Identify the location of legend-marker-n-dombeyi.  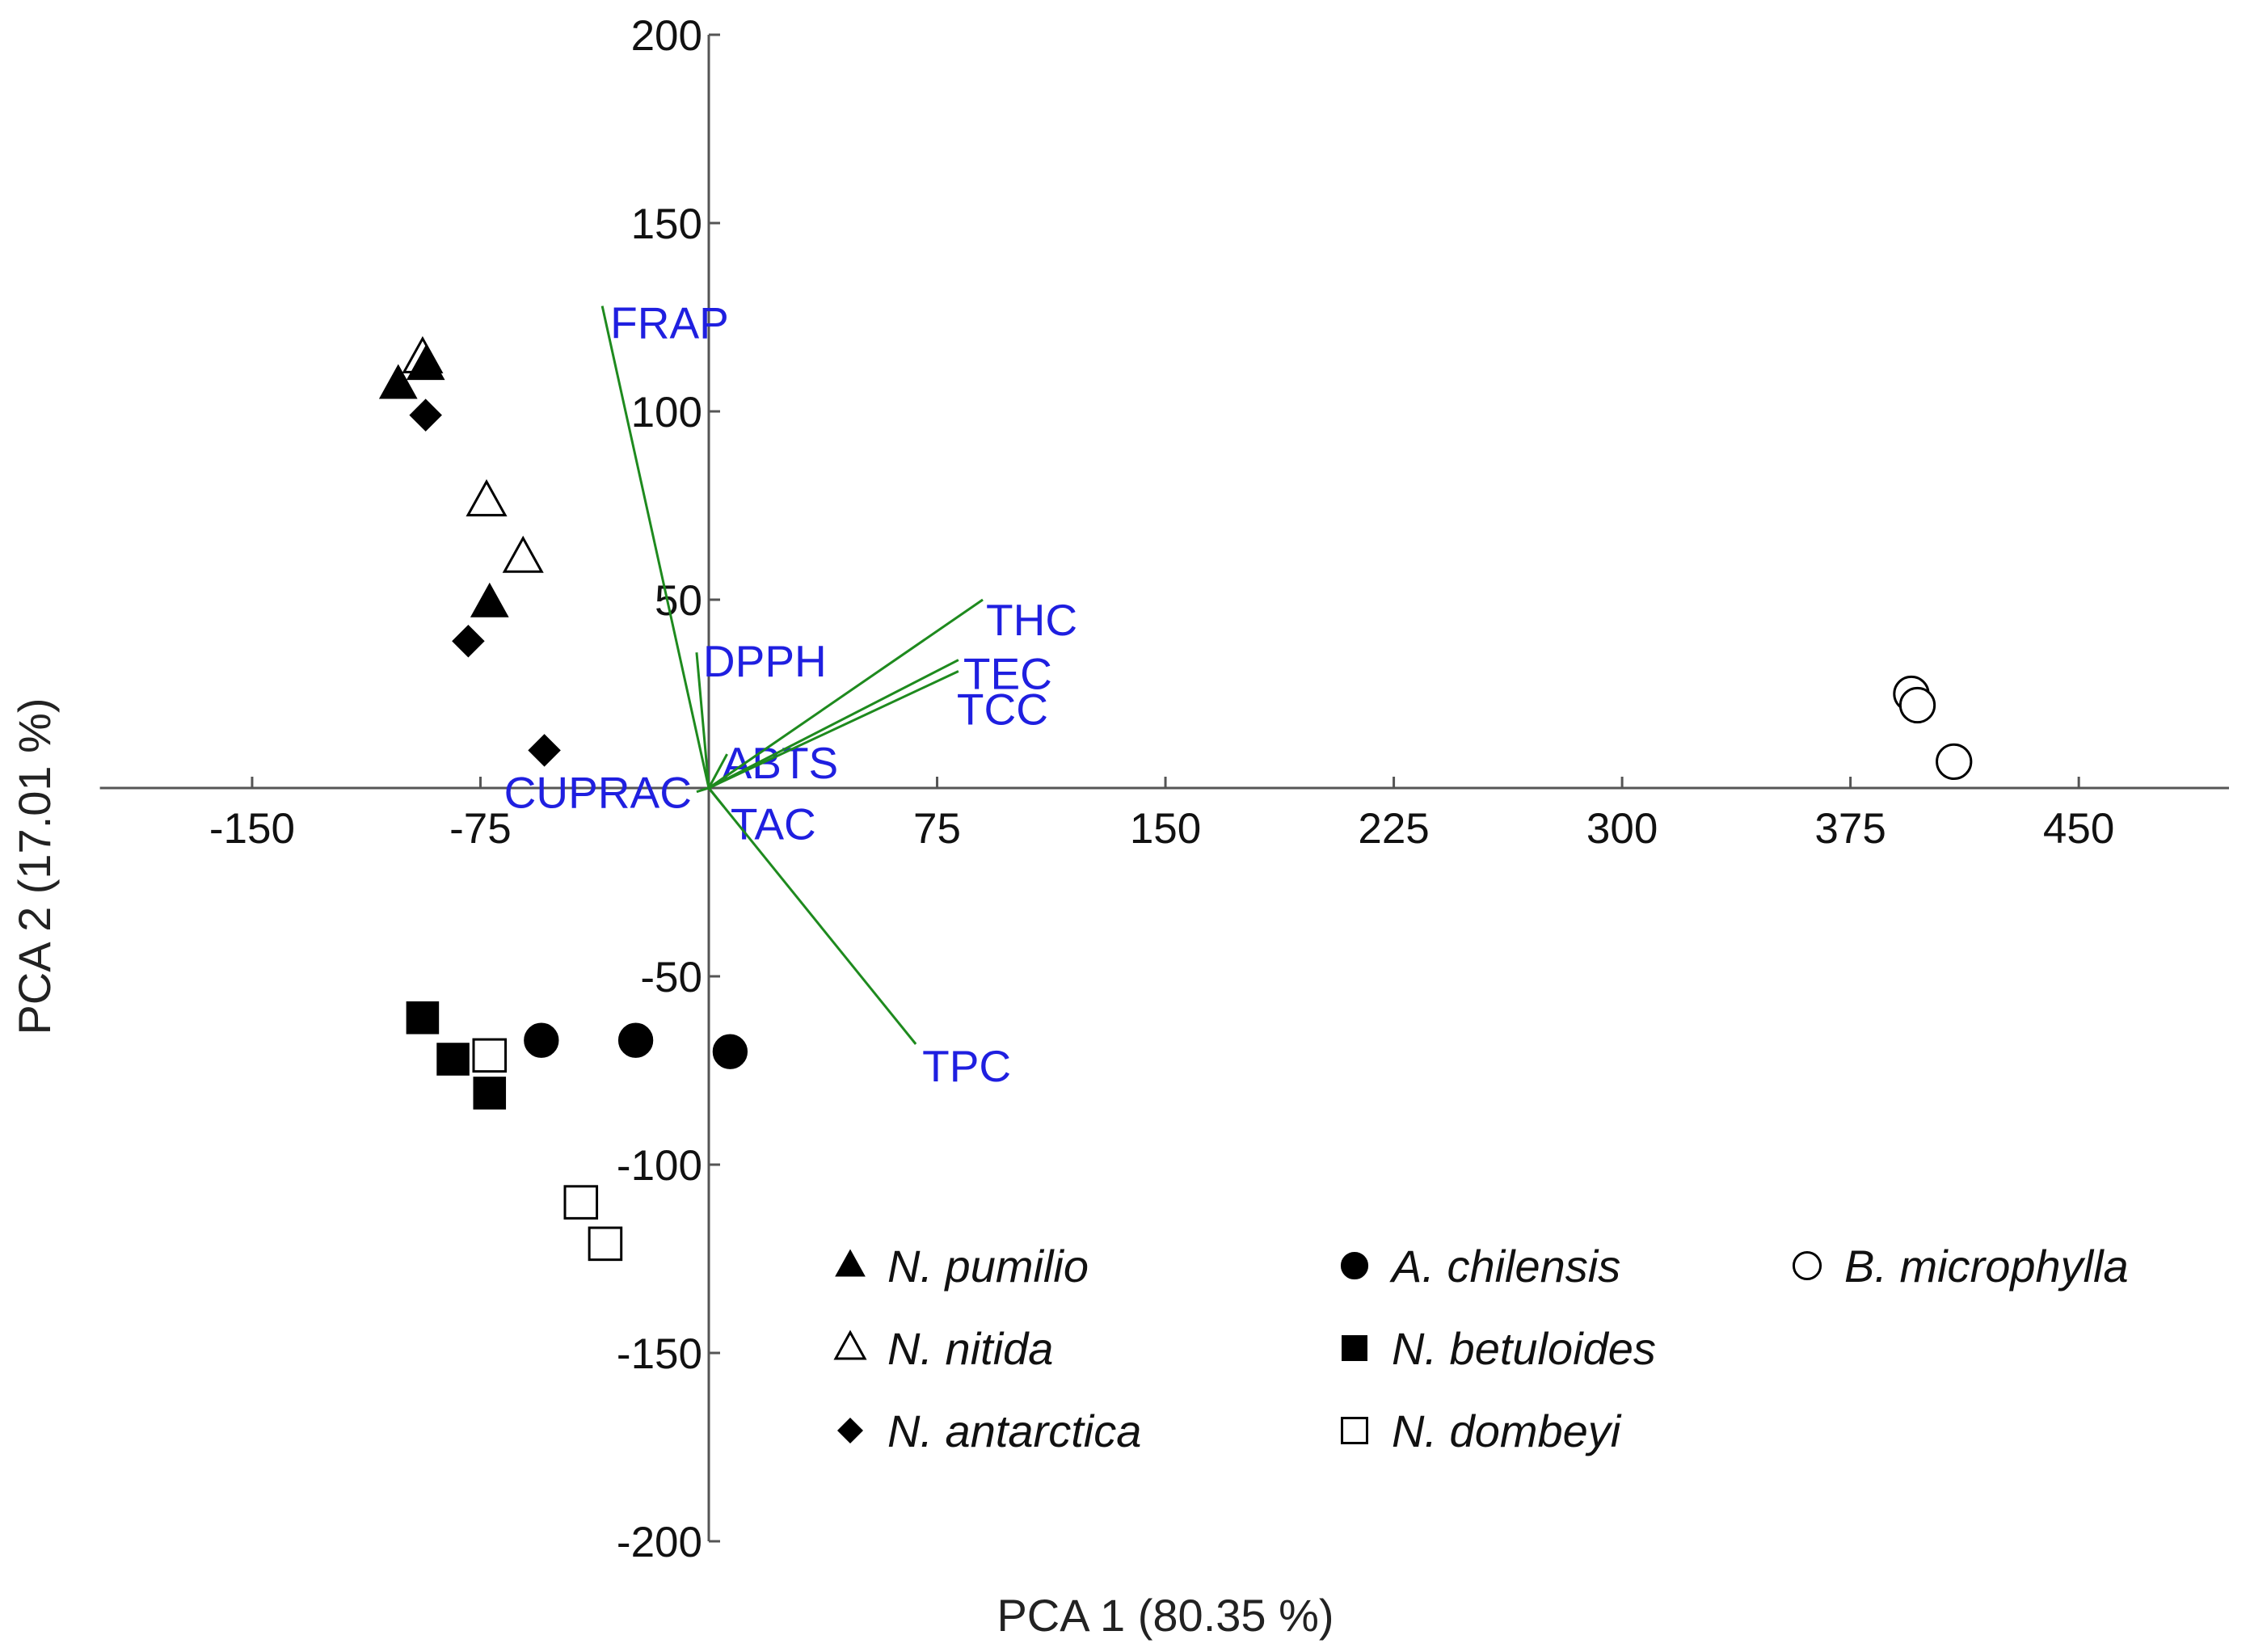
(1354, 1430).